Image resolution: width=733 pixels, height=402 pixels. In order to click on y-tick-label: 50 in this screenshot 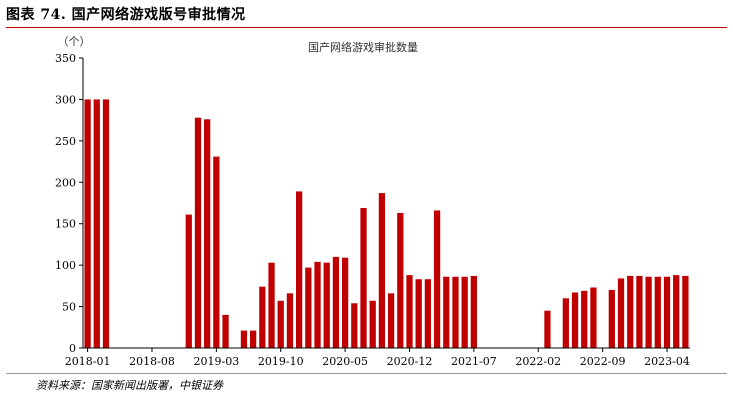, I will do `click(69, 307)`.